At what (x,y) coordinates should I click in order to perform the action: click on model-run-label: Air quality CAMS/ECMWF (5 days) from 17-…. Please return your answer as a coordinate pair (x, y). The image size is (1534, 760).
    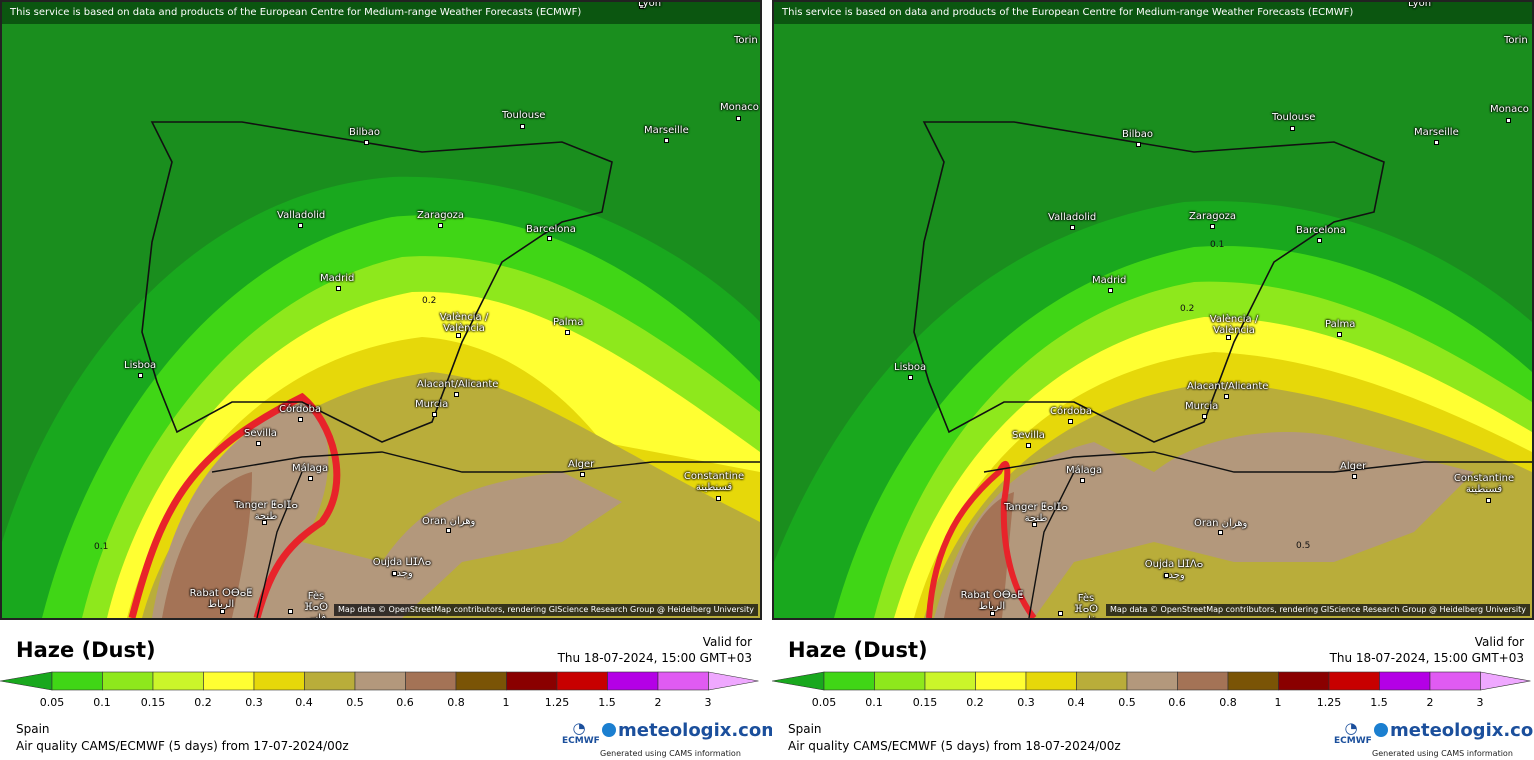
    Looking at the image, I should click on (182, 746).